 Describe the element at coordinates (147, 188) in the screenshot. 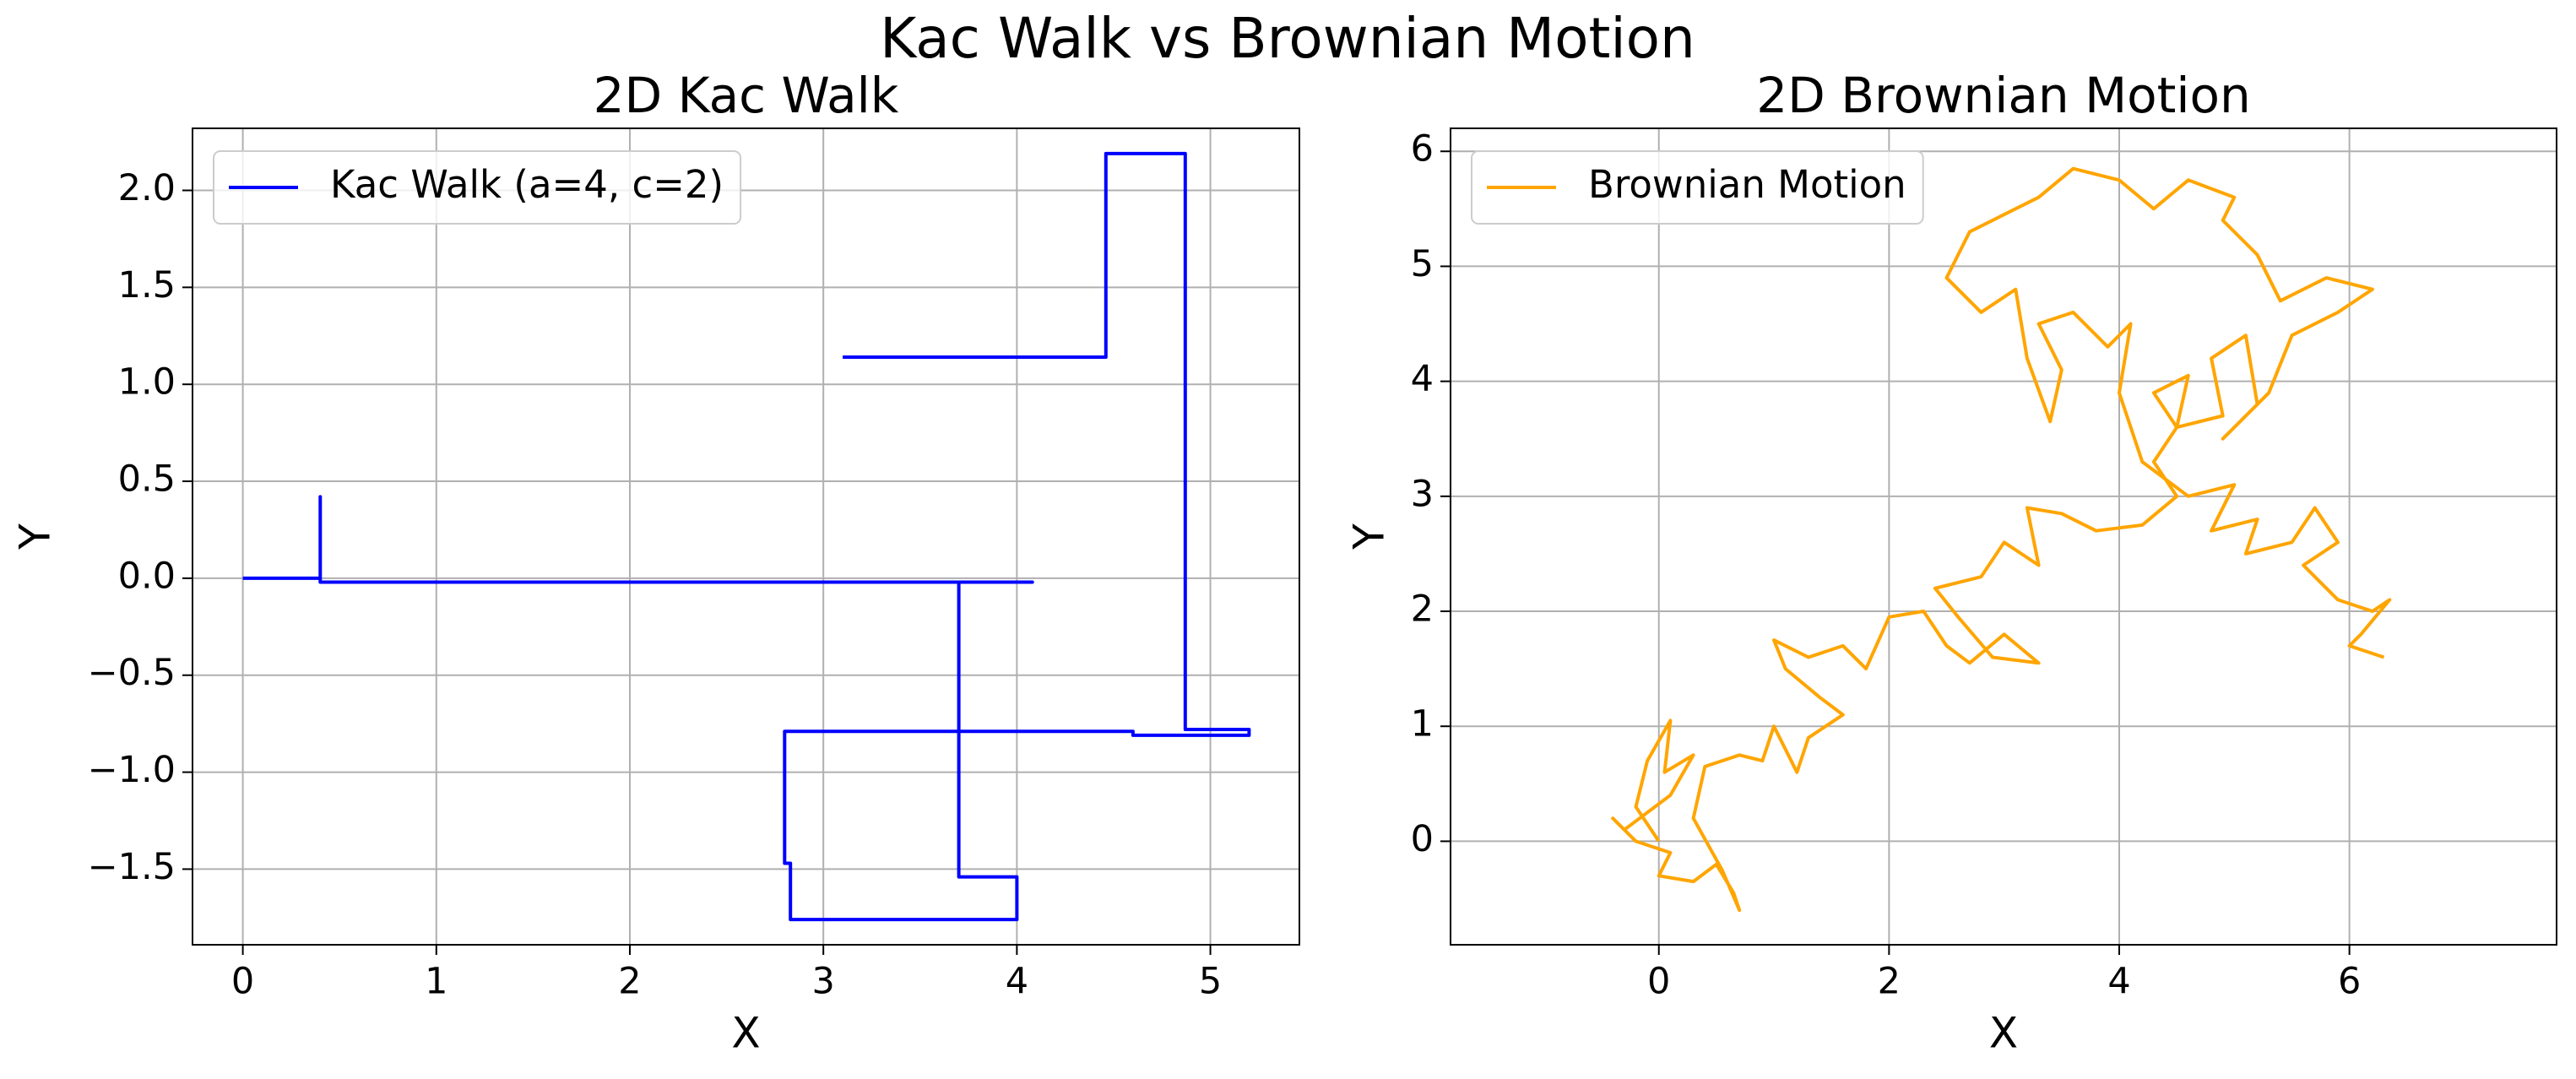

I see `y-tick-label: 2.0` at that location.